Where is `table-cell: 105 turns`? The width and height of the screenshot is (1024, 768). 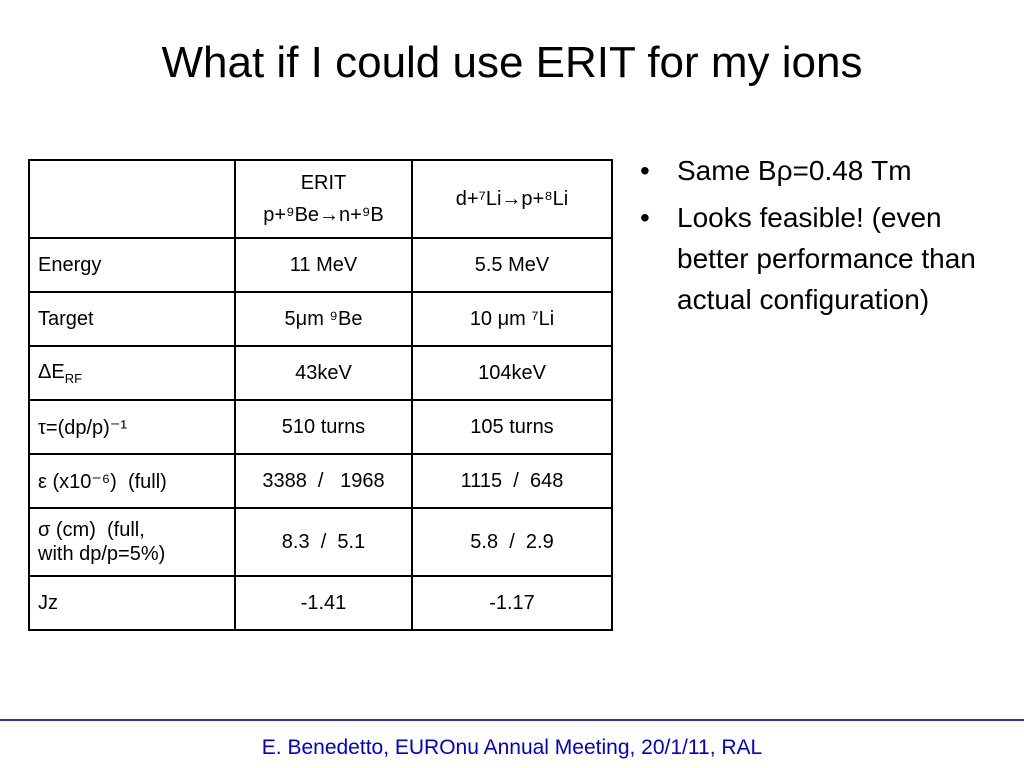
table-cell: 105 turns is located at coordinates (512, 427).